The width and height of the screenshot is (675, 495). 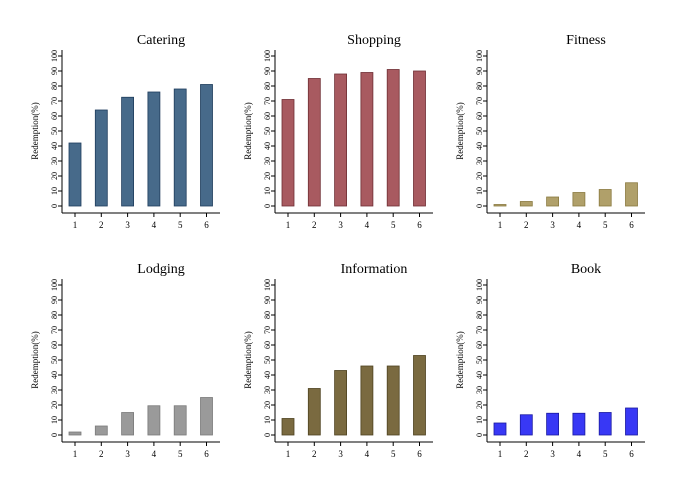 What do you see at coordinates (586, 40) in the screenshot?
I see `subplot-title: Fitness` at bounding box center [586, 40].